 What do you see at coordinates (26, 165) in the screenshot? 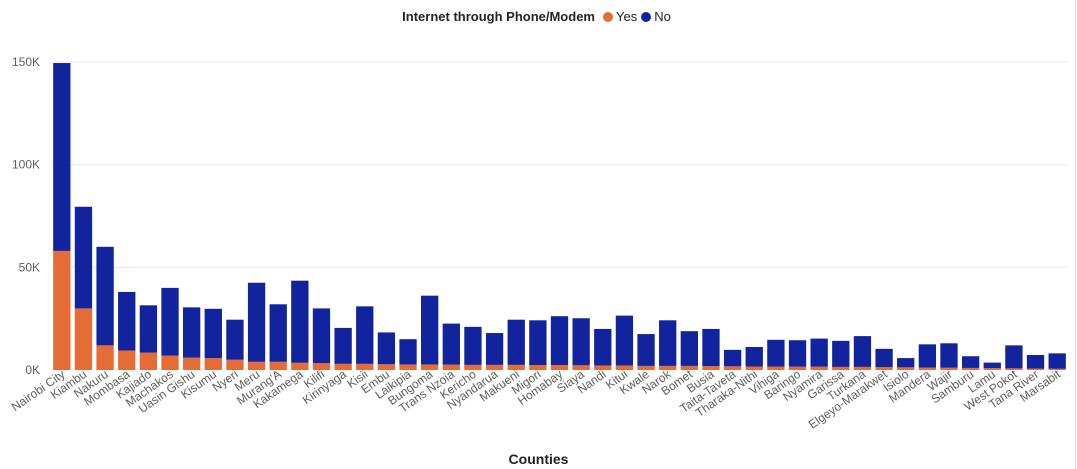
I see `y-tick-label: 100K` at bounding box center [26, 165].